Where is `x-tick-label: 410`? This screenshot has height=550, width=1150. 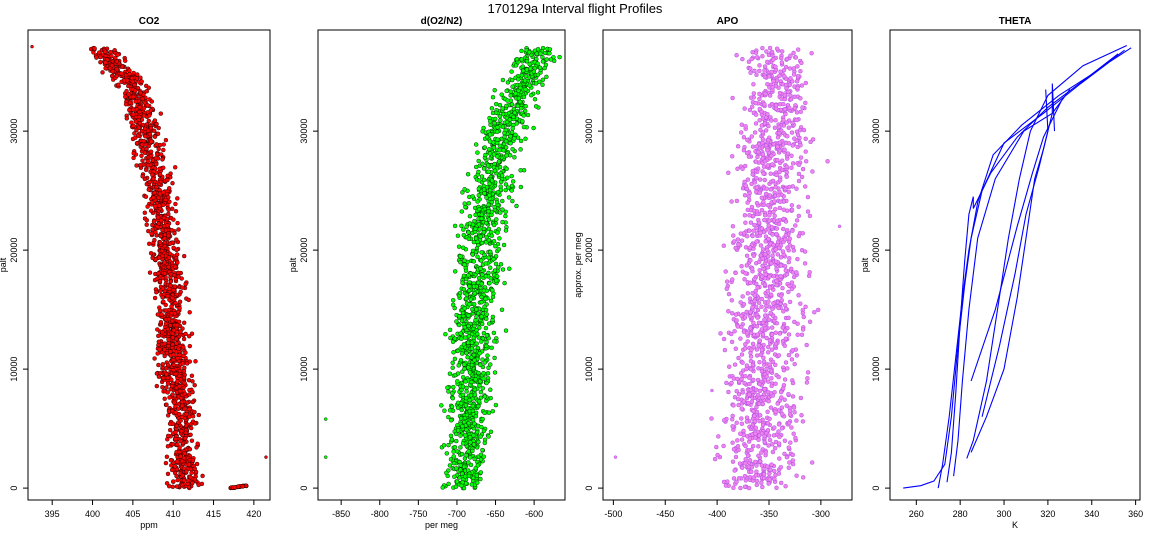
x-tick-label: 410 is located at coordinates (173, 514).